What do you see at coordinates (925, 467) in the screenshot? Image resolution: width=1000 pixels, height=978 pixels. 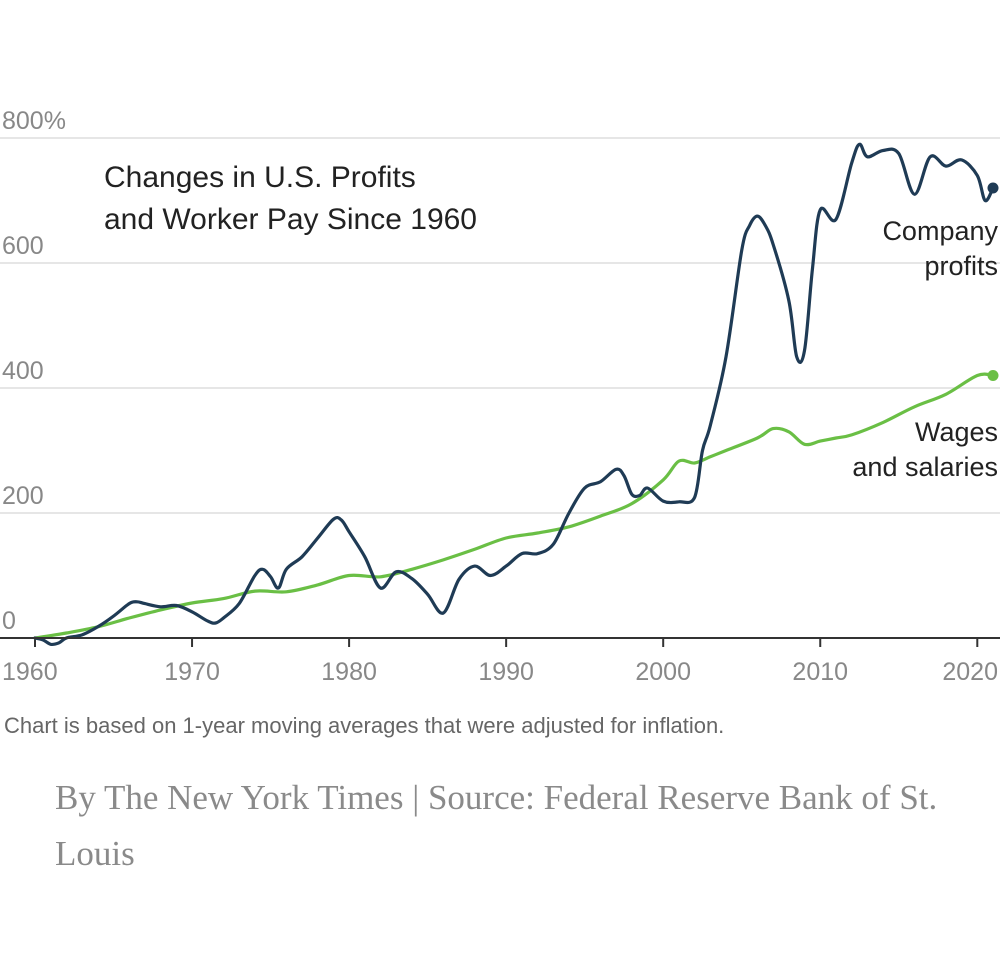 I see `series-label-wages-line-2: and salaries` at bounding box center [925, 467].